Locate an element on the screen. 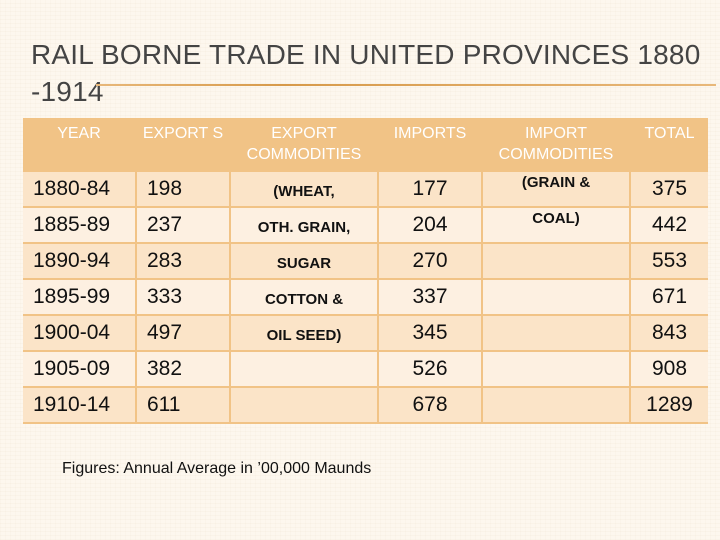 This screenshot has width=720, height=540. total-cell: 1289 is located at coordinates (669, 405).